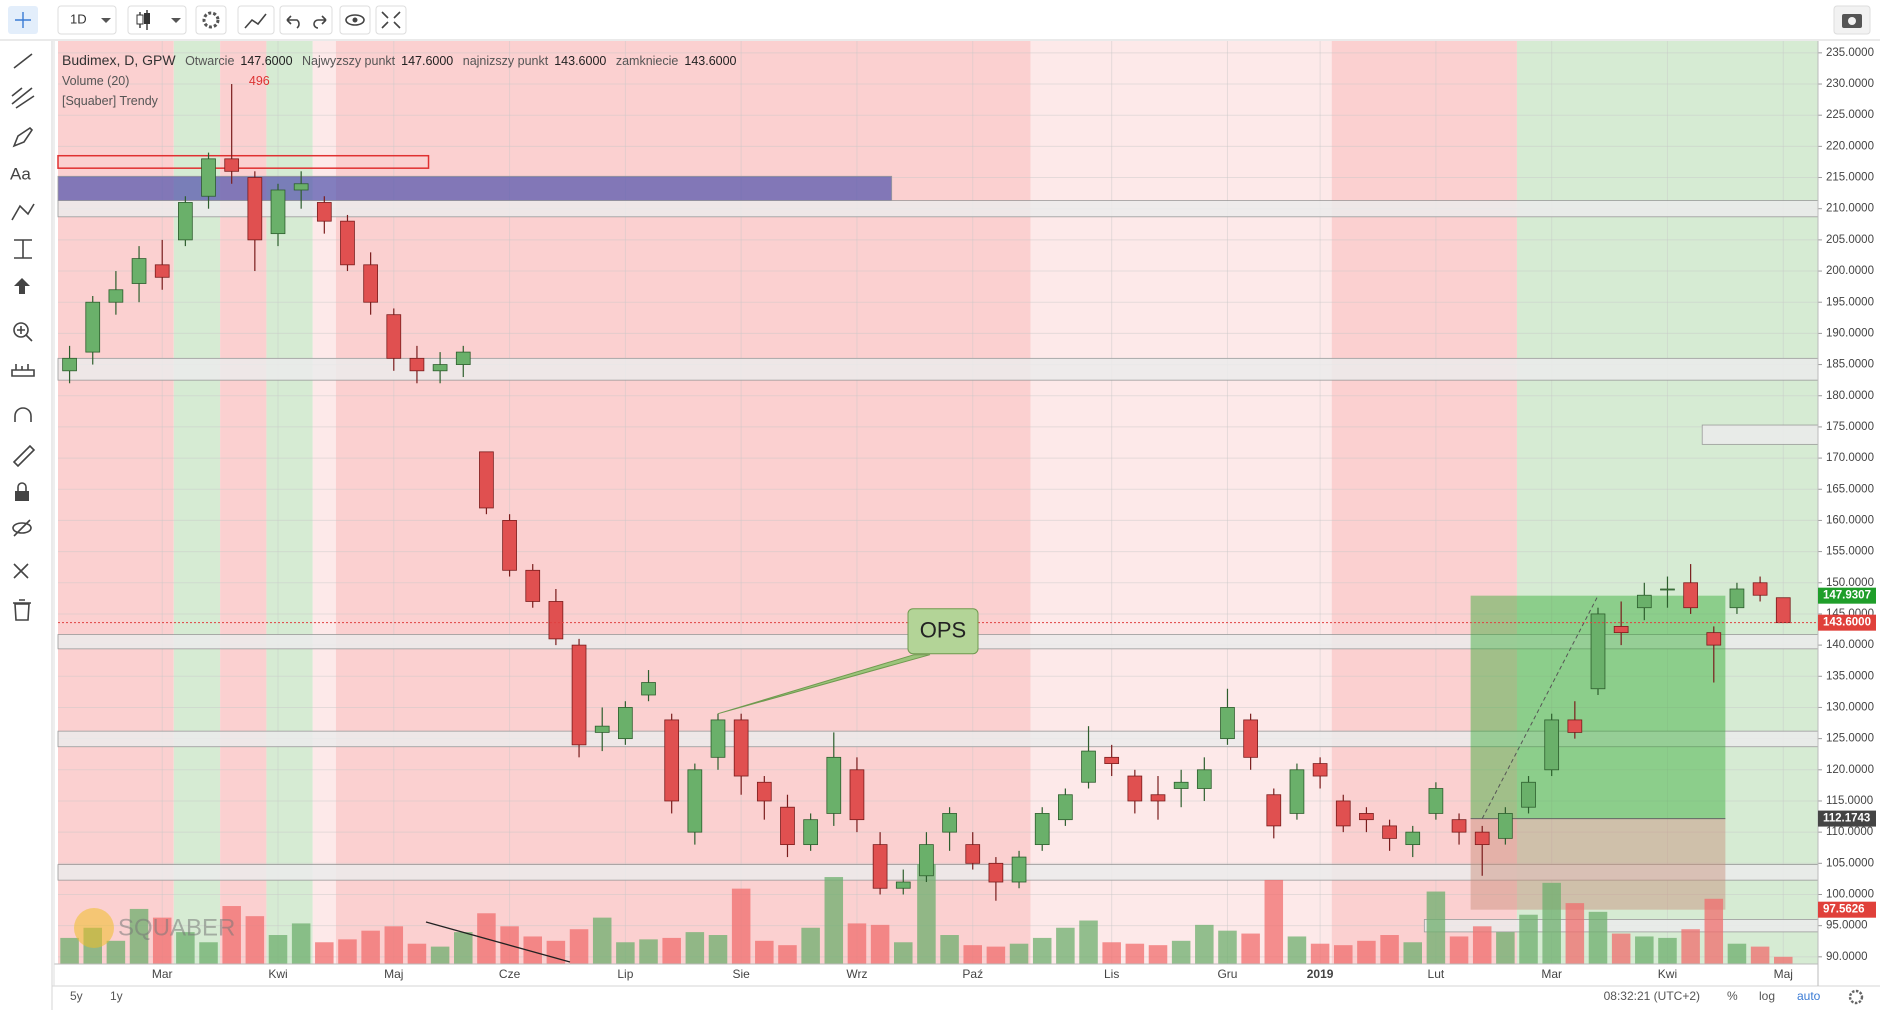  What do you see at coordinates (1852, 21) in the screenshot?
I see `camera-icon` at bounding box center [1852, 21].